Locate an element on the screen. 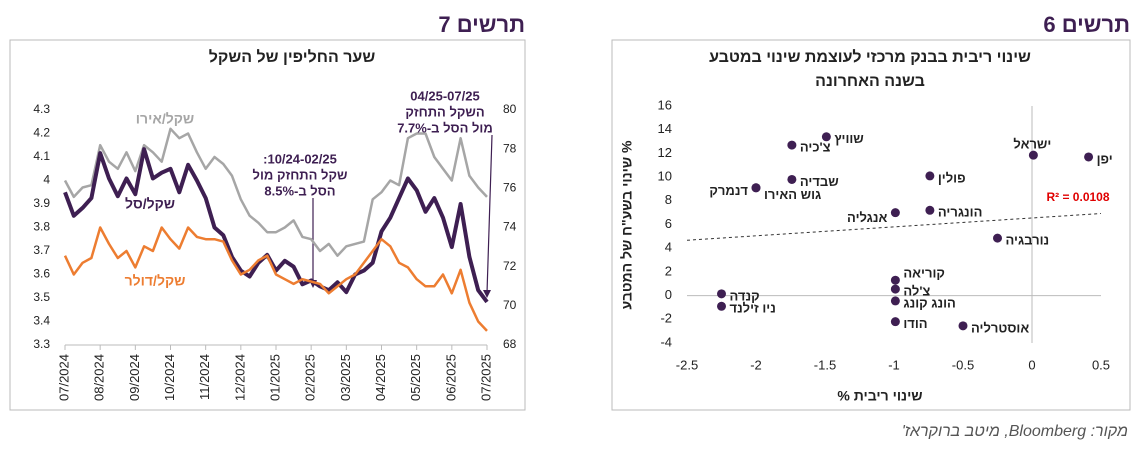 Image resolution: width=1146 pixels, height=456 pixels. y2-tick-label: 70 is located at coordinates (510, 305).